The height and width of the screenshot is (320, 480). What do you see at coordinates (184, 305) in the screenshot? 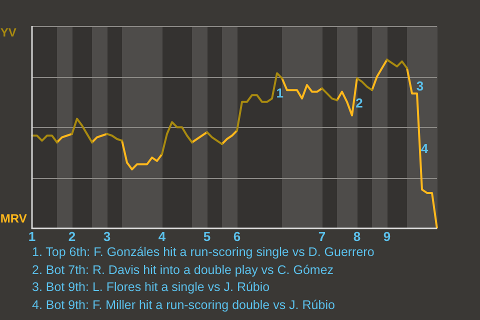
I see `text: 4. Bot 9th: F. Miller hit a run-scoring double vs J. Rúbio` at bounding box center [184, 305].